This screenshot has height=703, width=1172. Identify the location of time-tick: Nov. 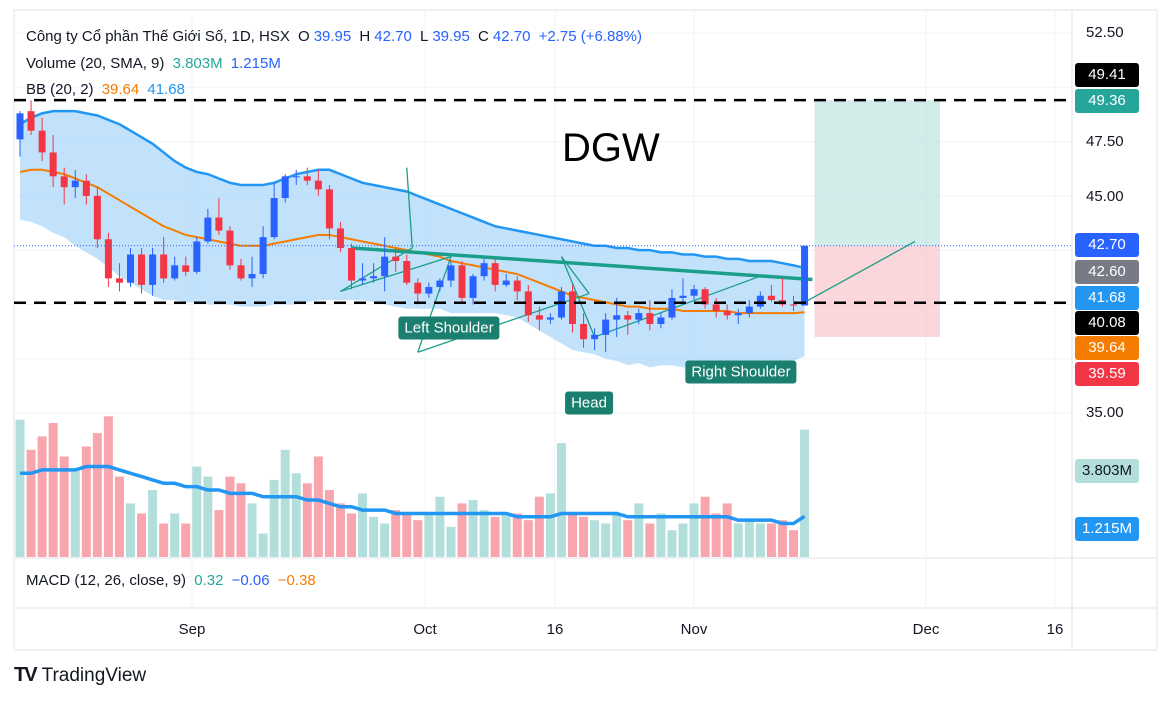
(694, 629).